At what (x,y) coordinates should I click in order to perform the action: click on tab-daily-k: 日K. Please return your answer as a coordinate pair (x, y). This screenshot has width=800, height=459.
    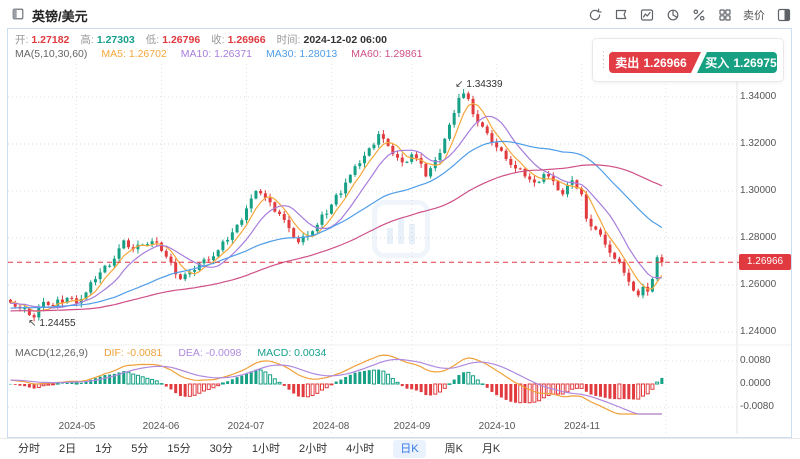
    Looking at the image, I should click on (409, 449).